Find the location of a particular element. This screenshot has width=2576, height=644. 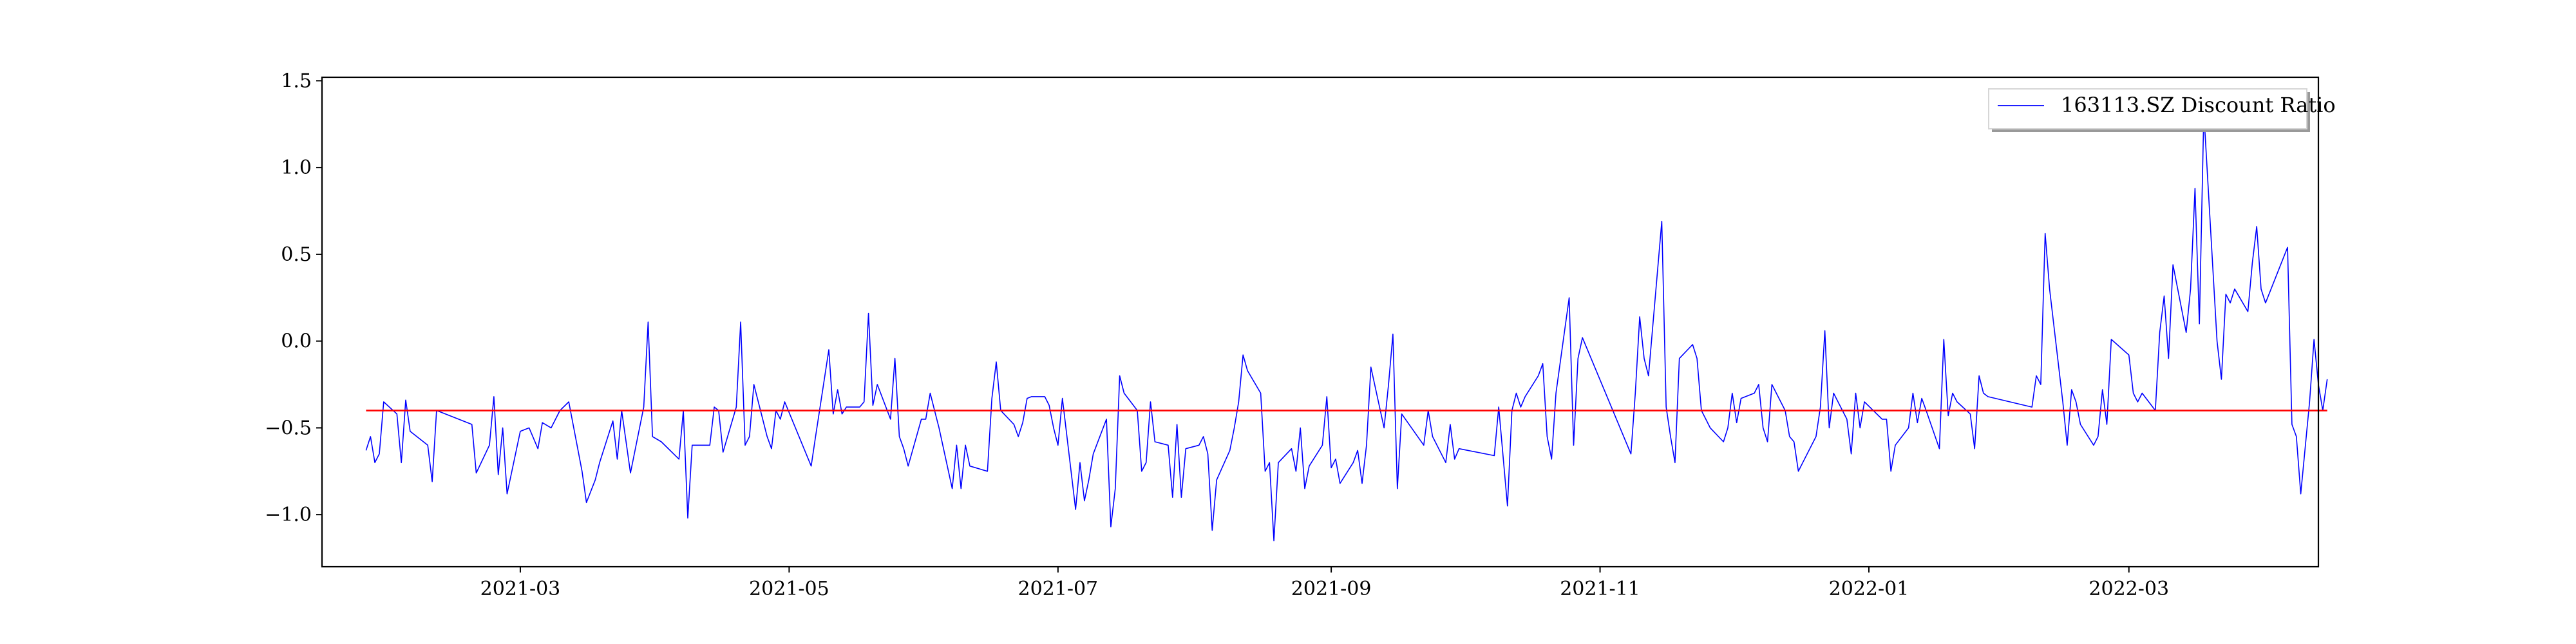

x-tick-label: 2021-07 is located at coordinates (1058, 589).